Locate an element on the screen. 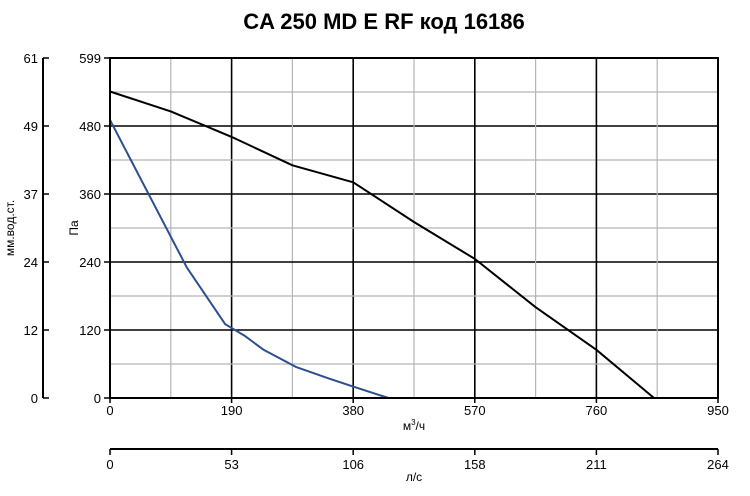 This screenshot has height=496, width=750. m3h-tick-label: 380 is located at coordinates (353, 410).